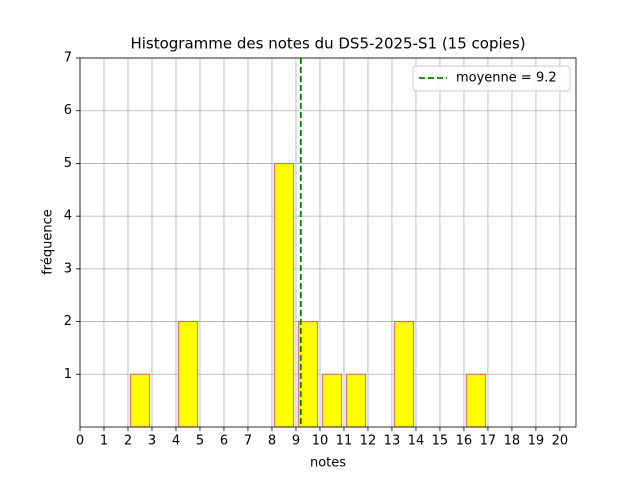 This screenshot has width=640, height=480. Describe the element at coordinates (344, 441) in the screenshot. I see `x-tick-label: 11` at that location.